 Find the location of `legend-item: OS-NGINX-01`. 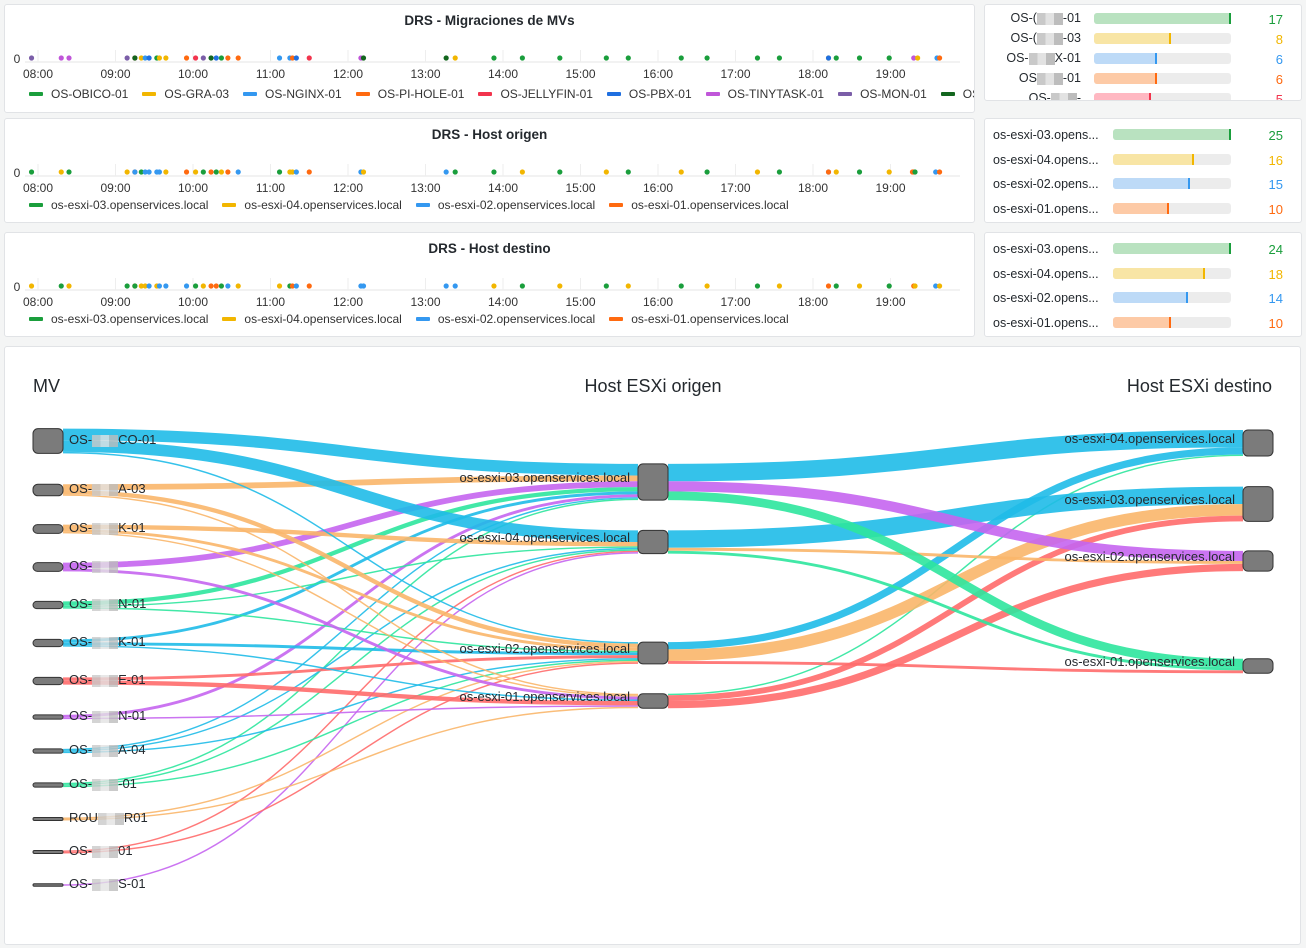

legend-item: OS-NGINX-01 is located at coordinates (292, 94).